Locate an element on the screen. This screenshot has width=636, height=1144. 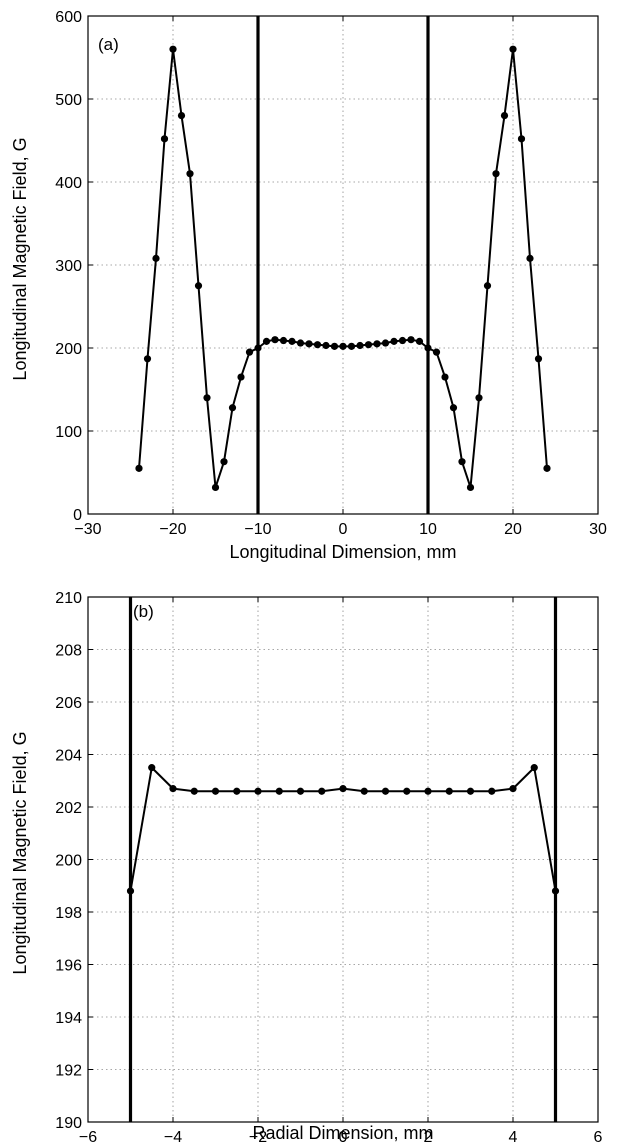
chart-a-xtick-label: 0 is located at coordinates (343, 529).